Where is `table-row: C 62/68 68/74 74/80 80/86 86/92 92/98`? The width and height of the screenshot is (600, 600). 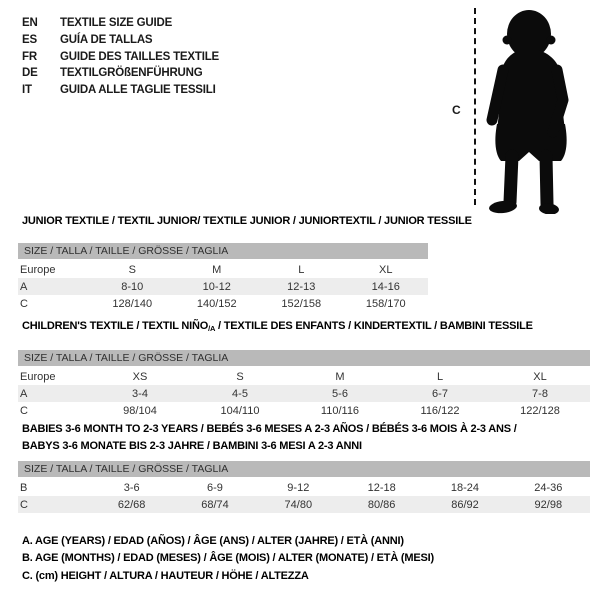 table-row: C 62/68 68/74 74/80 80/86 86/92 92/98 is located at coordinates (304, 504).